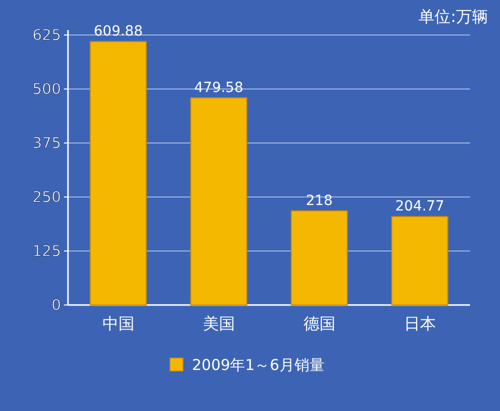 The image size is (500, 411). What do you see at coordinates (56, 305) in the screenshot?
I see `y-tick-label: 0` at bounding box center [56, 305].